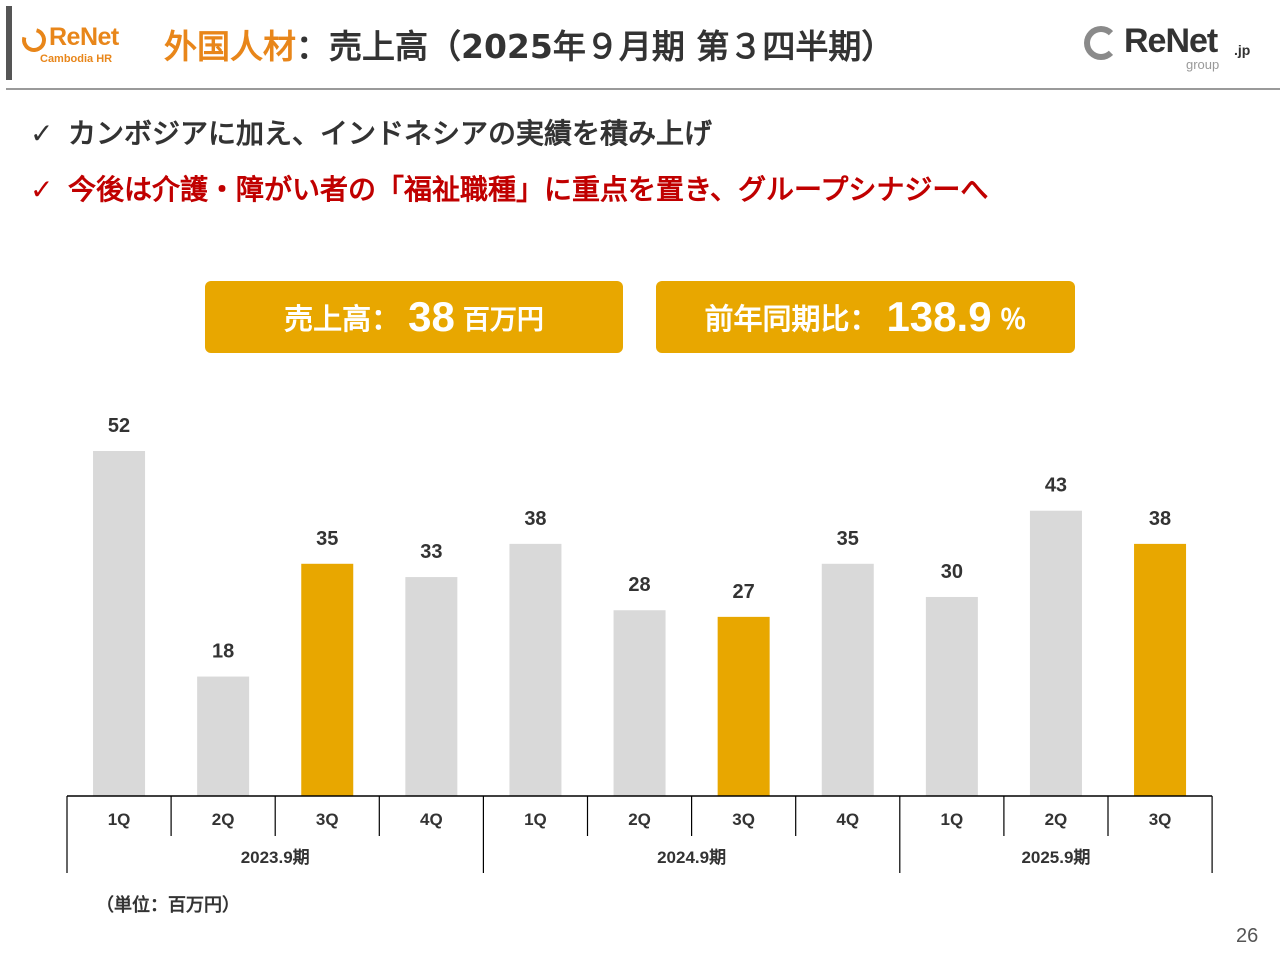 This screenshot has width=1280, height=960. I want to click on kpi-yoy-box: 前年同期比： 138.9 ％, so click(865, 317).